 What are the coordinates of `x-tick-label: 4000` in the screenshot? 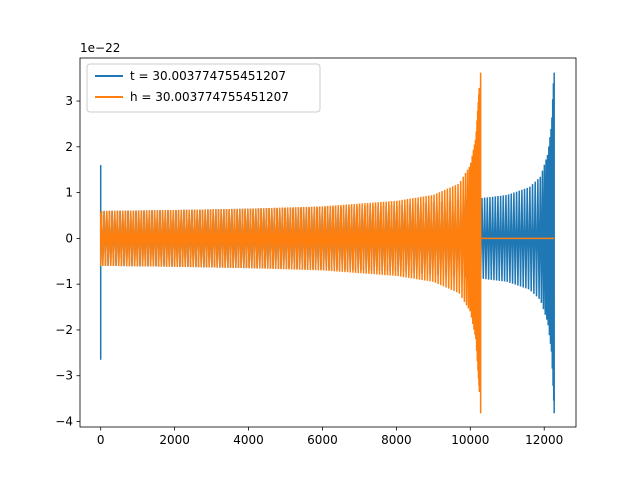 It's located at (248, 440).